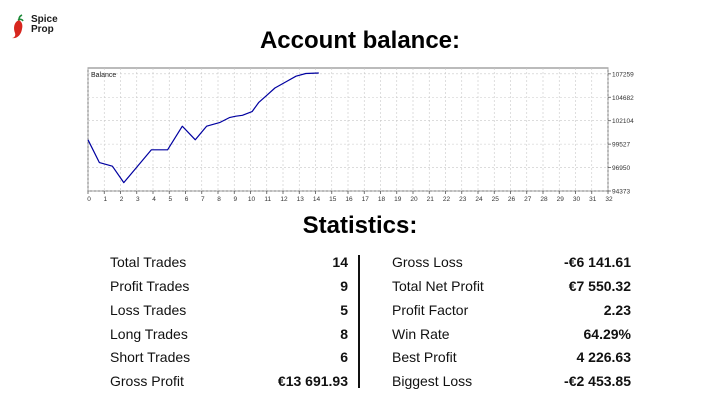 The height and width of the screenshot is (405, 720). I want to click on stat-label: Long Trades, so click(149, 334).